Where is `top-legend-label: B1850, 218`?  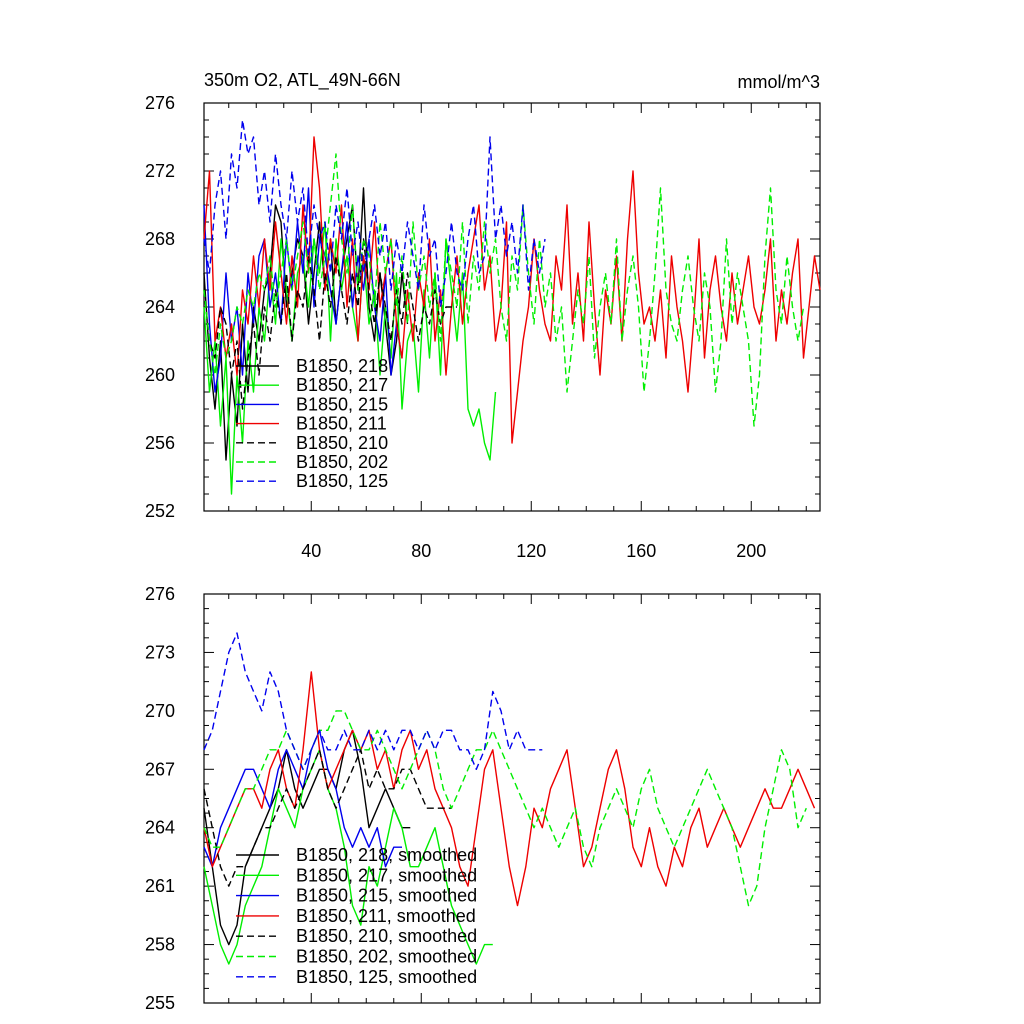
top-legend-label: B1850, 218 is located at coordinates (342, 366).